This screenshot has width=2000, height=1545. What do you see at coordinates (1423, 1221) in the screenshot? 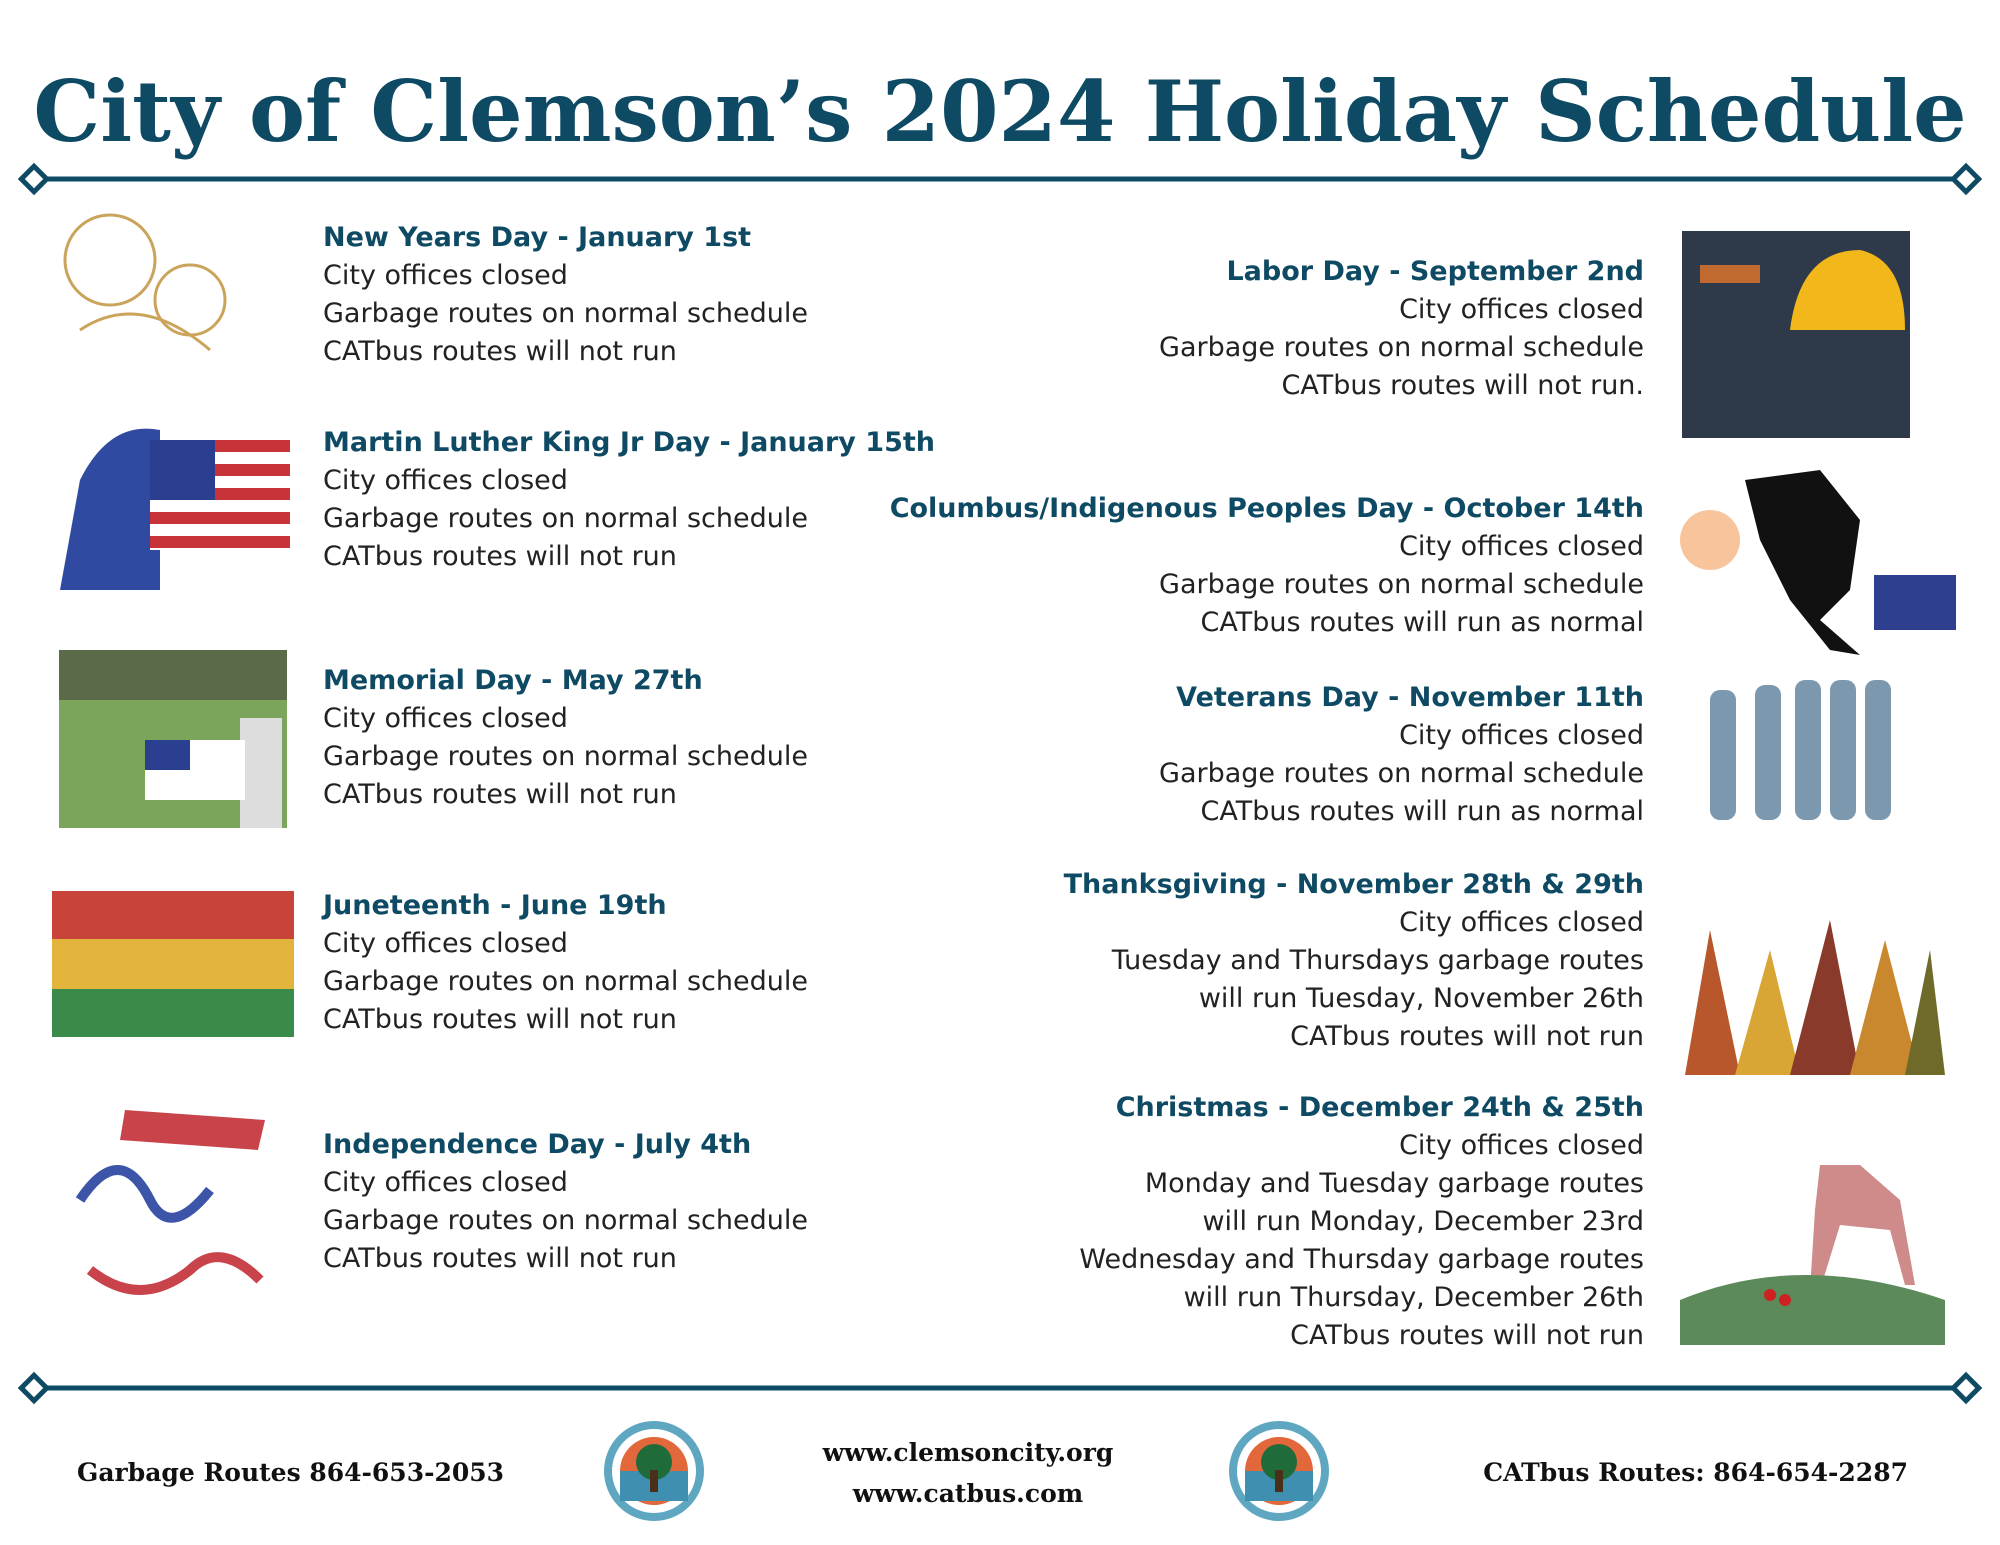
I see `holiday-detail: will run Monday, December 23rd` at bounding box center [1423, 1221].